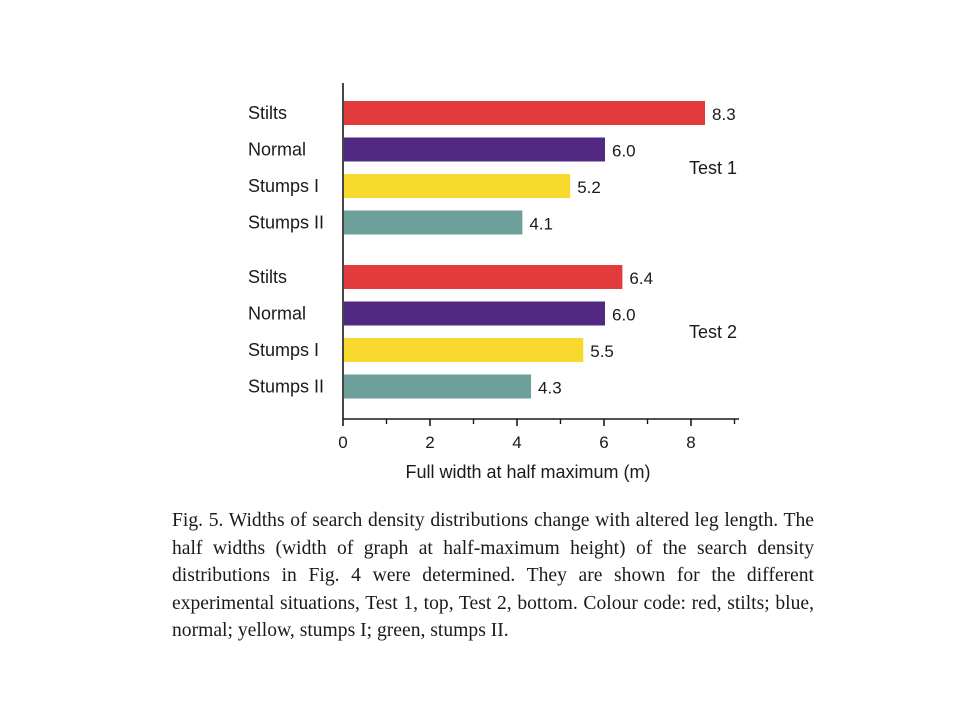 The image size is (960, 720). Describe the element at coordinates (713, 332) in the screenshot. I see `group-label-test2: Test 2` at that location.